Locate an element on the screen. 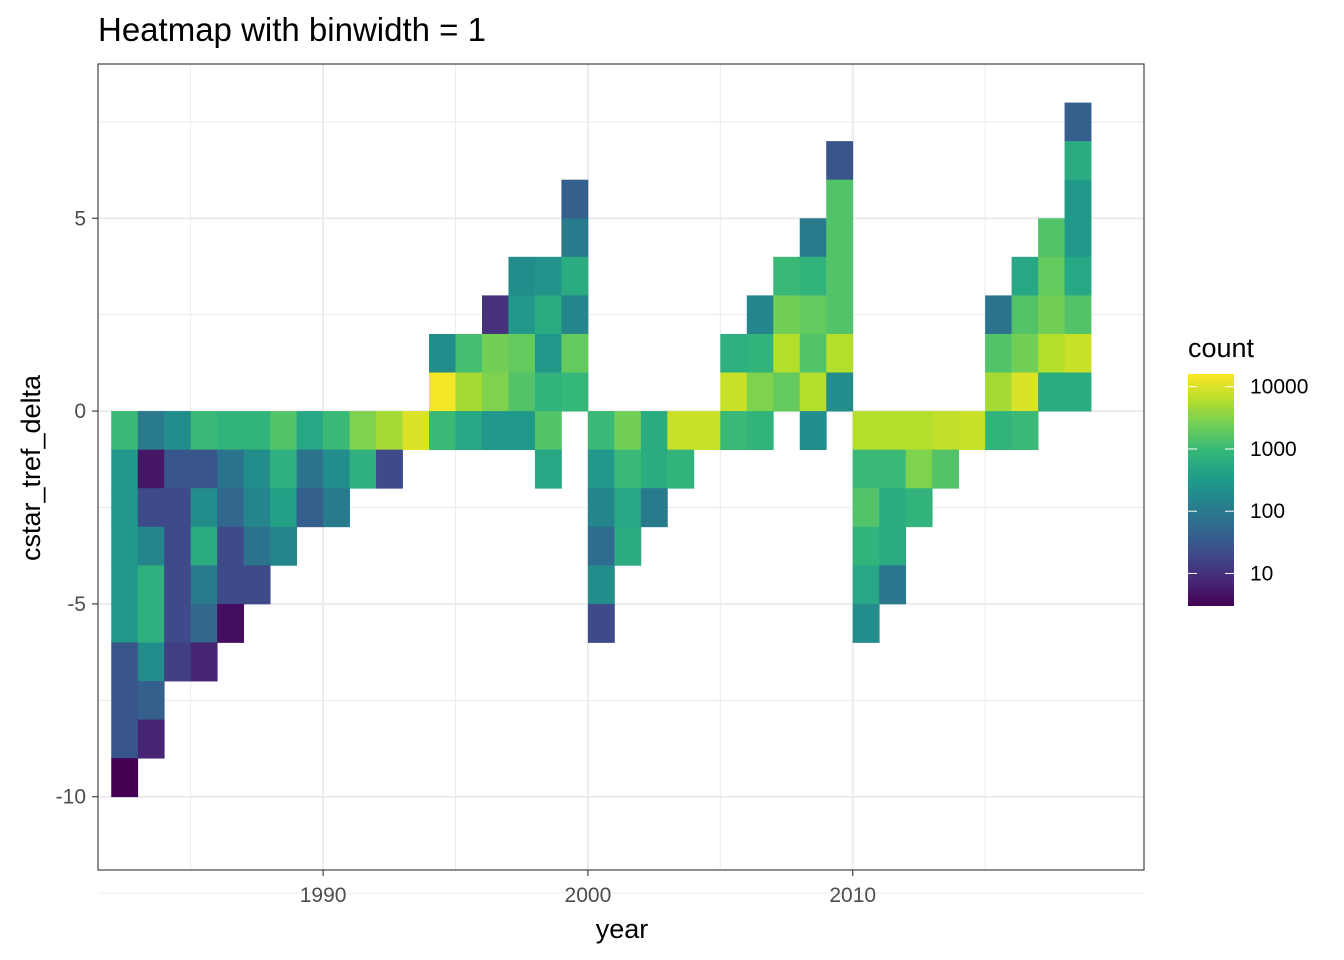 The image size is (1344, 960). y-axis-title: cstar_tref_delta is located at coordinates (31, 467).